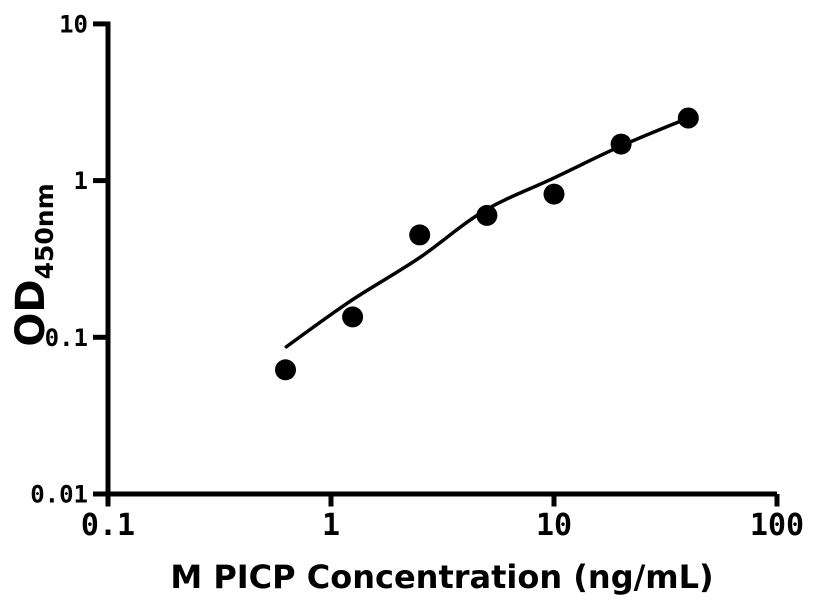 This screenshot has height=612, width=816. I want to click on y-axis-title: OD450nm, so click(33, 264).